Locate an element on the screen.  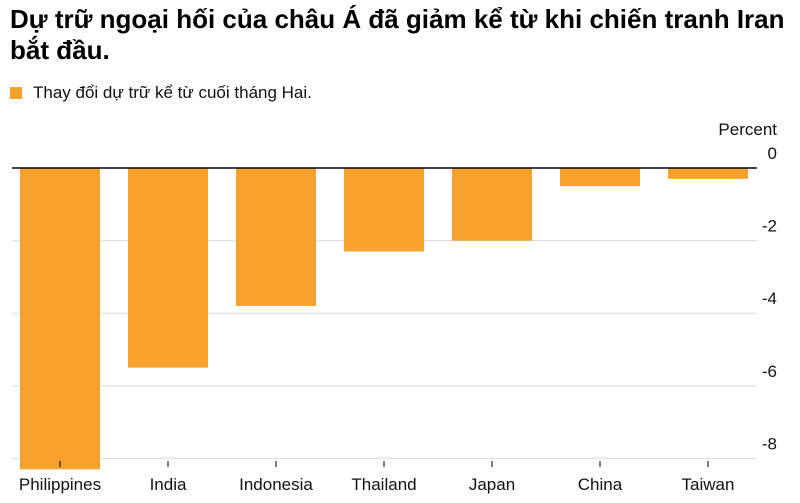
x-tick-label: India is located at coordinates (168, 484).